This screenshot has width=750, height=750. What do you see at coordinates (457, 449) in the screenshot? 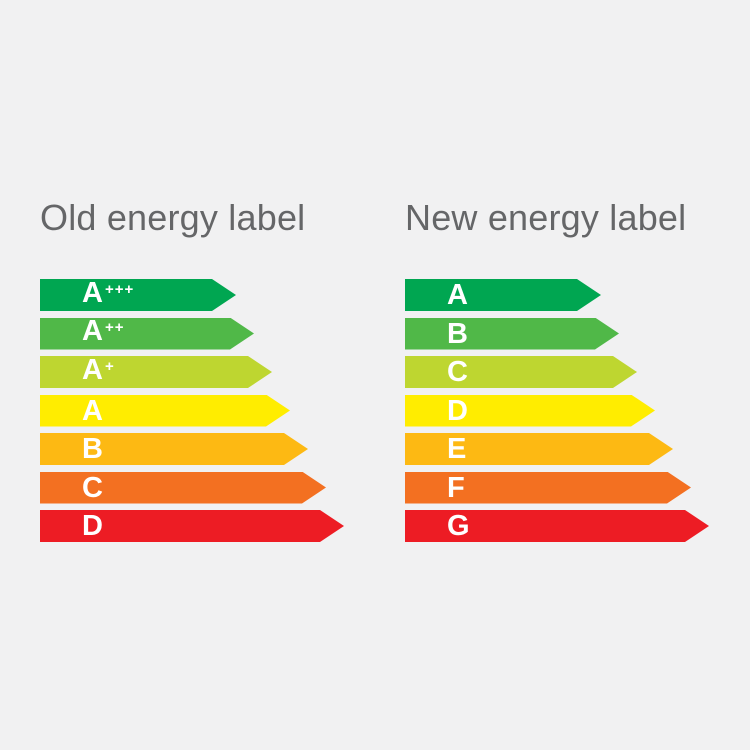
I see `grade-letter: E` at bounding box center [457, 449].